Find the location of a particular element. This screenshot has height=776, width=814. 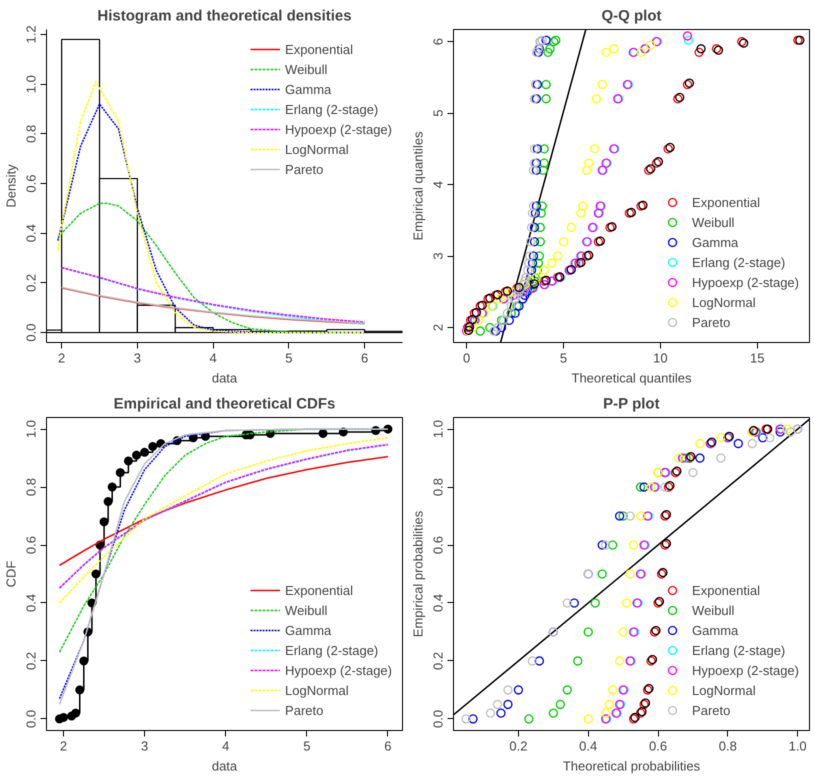

x-axis-title: Theoretical quantiles is located at coordinates (632, 378).